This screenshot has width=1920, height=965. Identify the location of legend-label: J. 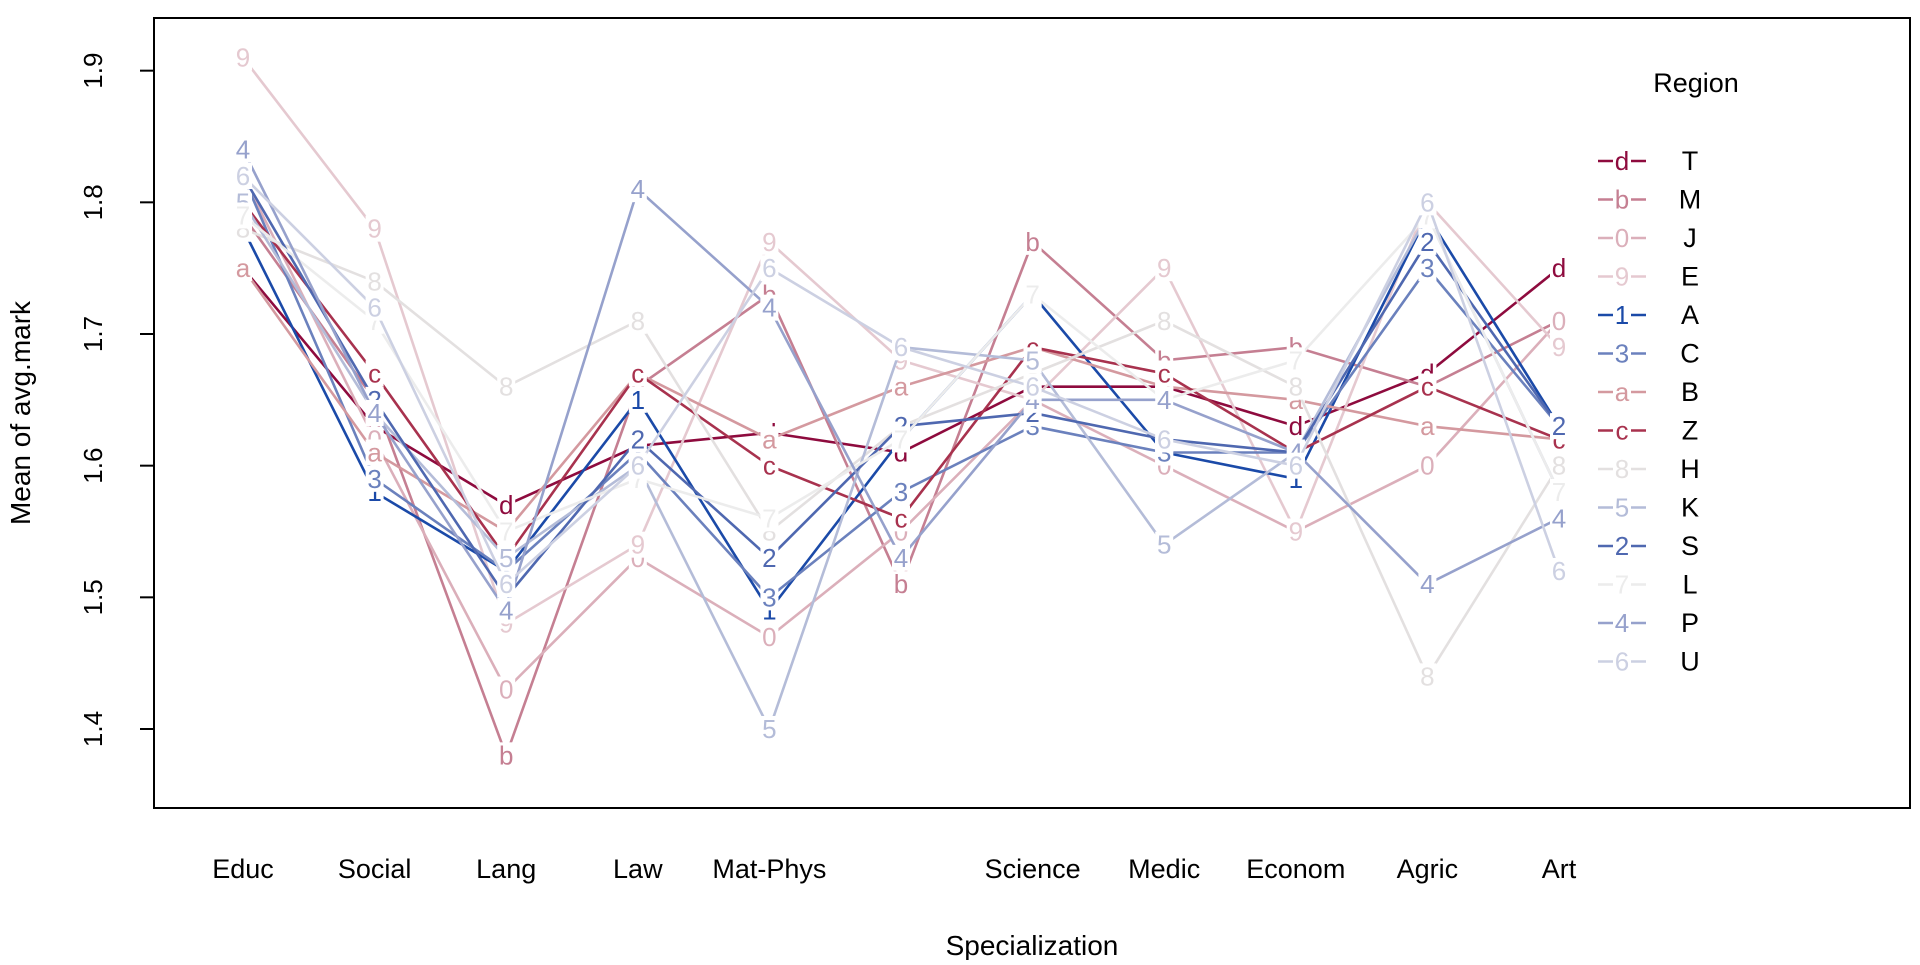
(1690, 238).